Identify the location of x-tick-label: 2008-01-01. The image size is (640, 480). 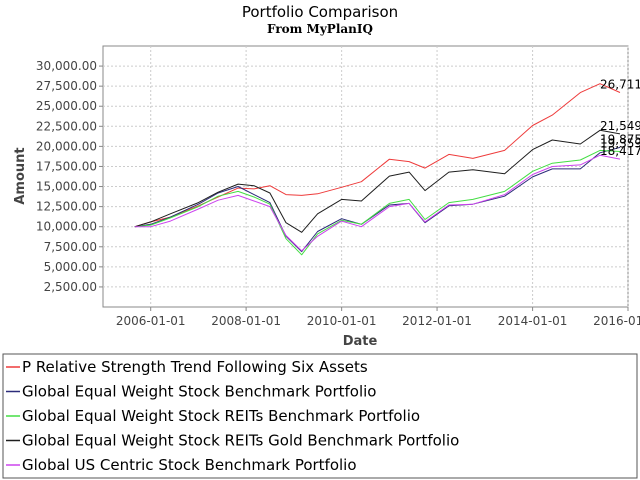
(246, 321).